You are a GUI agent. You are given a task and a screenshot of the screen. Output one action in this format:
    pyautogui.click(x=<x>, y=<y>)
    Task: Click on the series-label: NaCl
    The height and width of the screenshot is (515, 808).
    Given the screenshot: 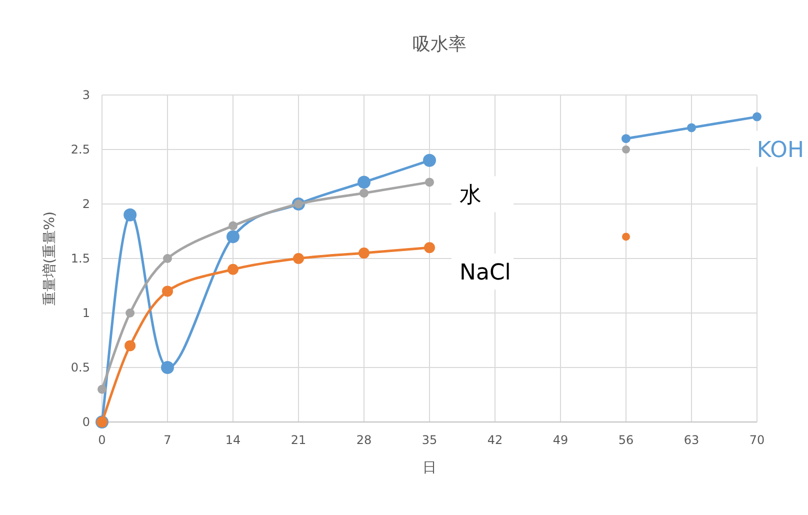 What is the action you would take?
    pyautogui.click(x=485, y=273)
    